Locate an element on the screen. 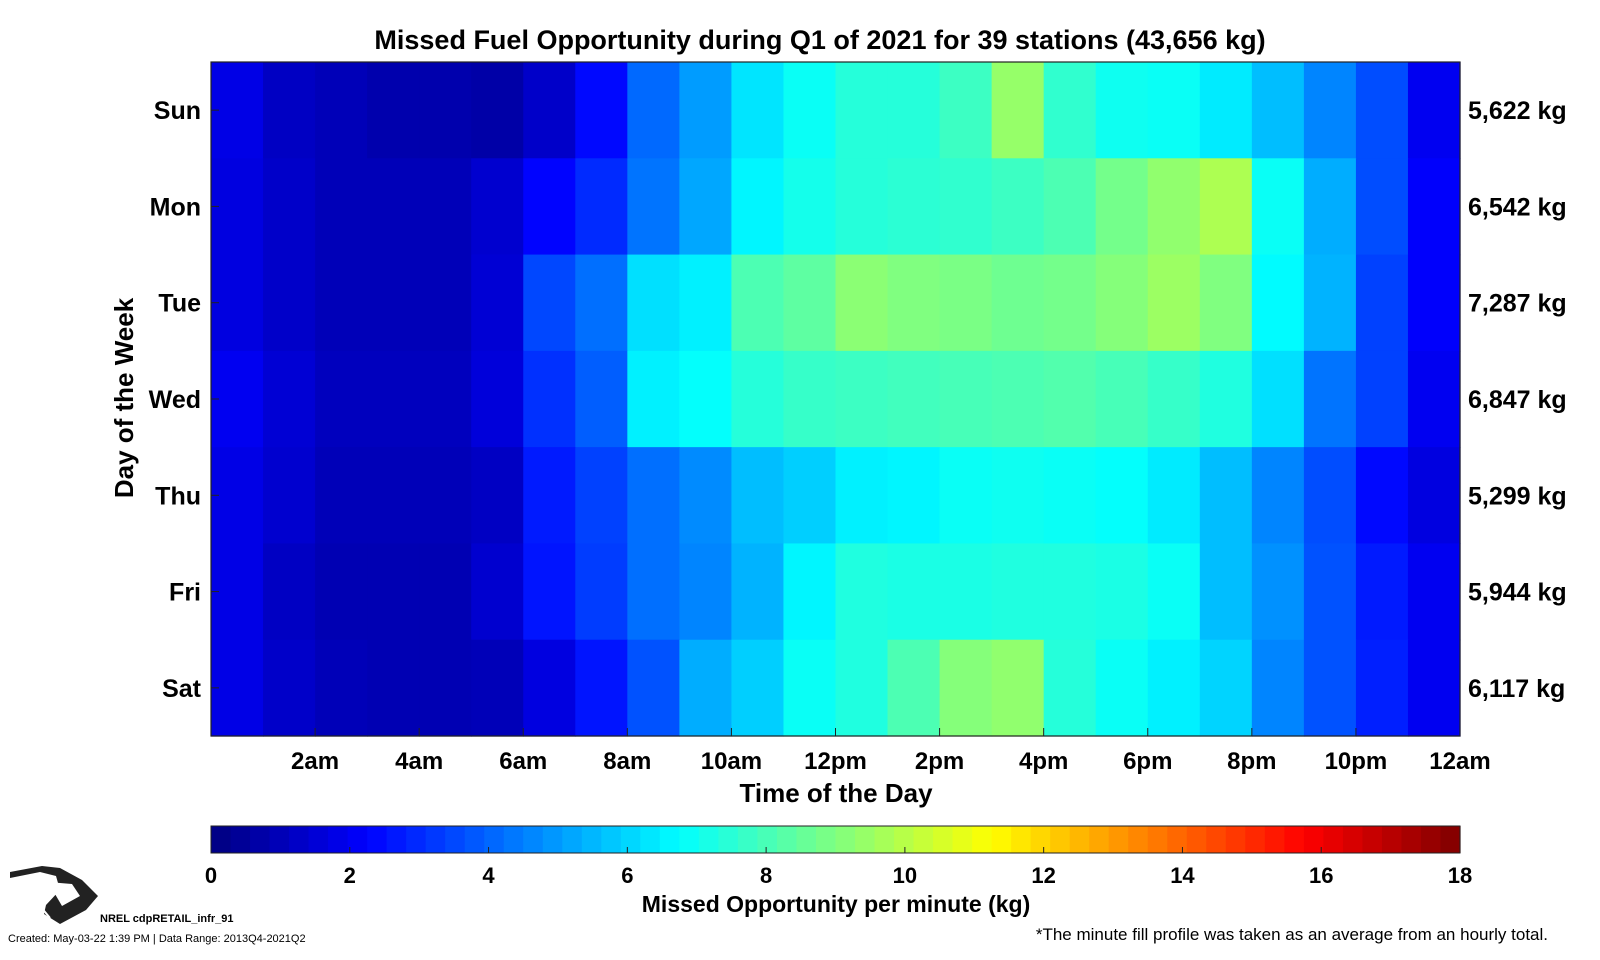  colorbar-tick-label: 6 is located at coordinates (627, 875).